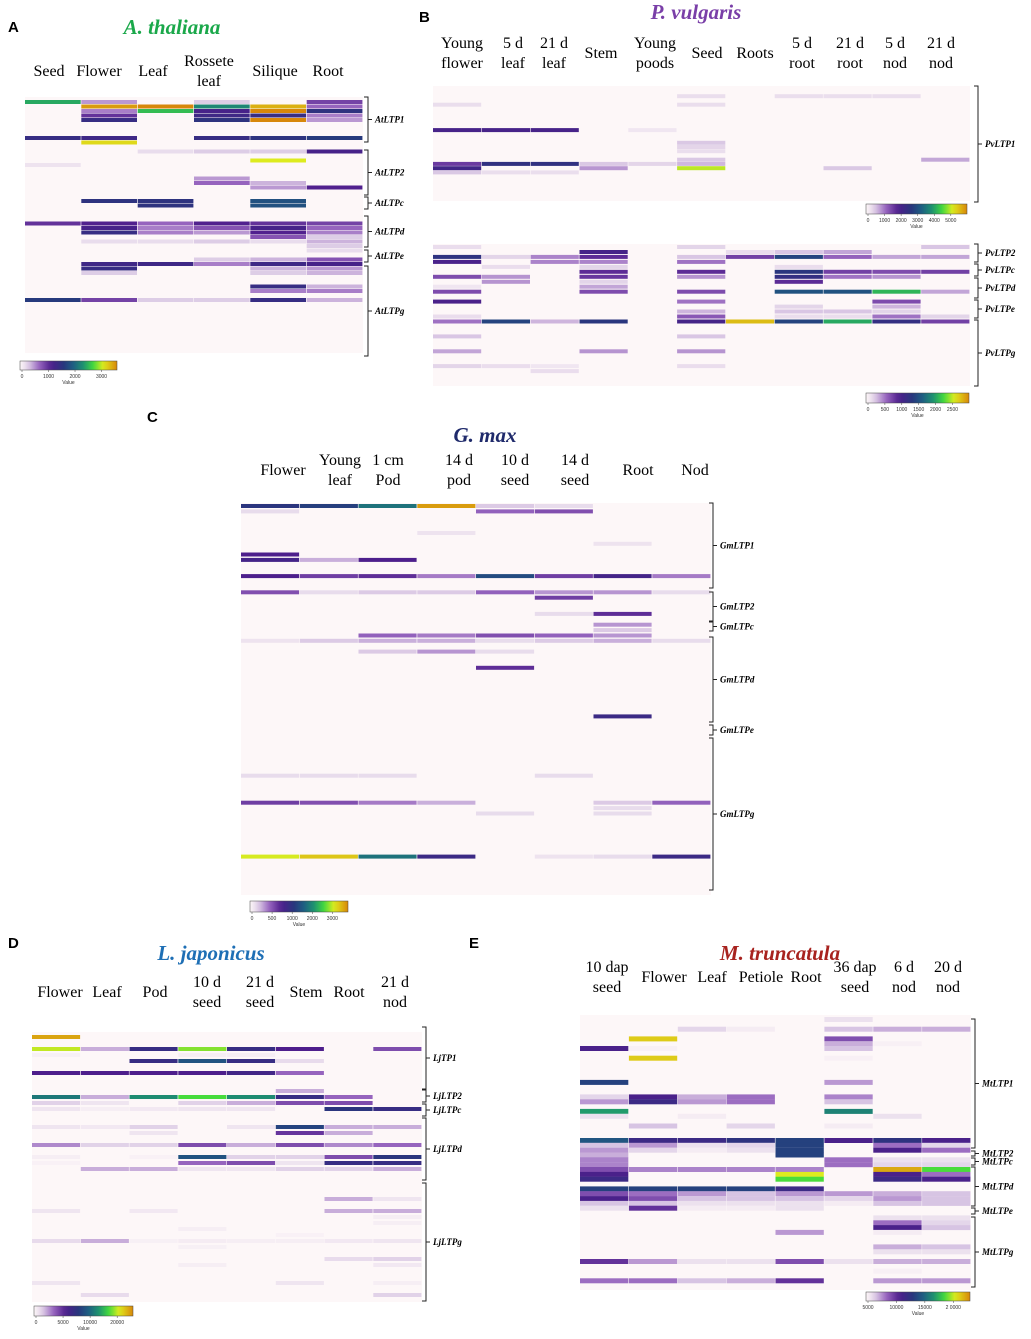 The image size is (1031, 1339). I want to click on panel-a-title: A. thaliana, so click(171, 27).